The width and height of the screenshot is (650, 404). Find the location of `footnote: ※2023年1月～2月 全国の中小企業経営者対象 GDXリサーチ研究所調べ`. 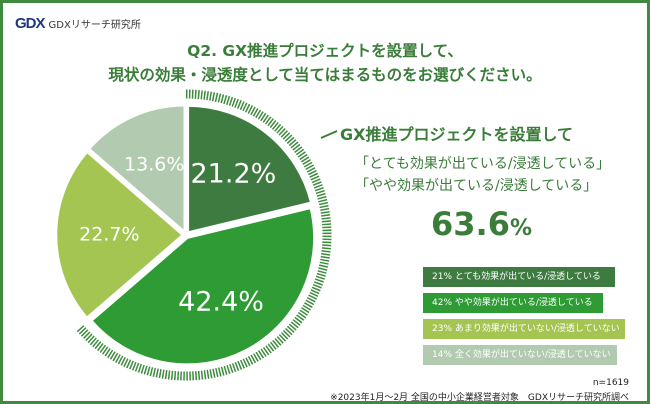

footnote: ※2023年1月～2月 全国の中小企業経営者対象 GDXリサーチ研究所調べ is located at coordinates (479, 398).